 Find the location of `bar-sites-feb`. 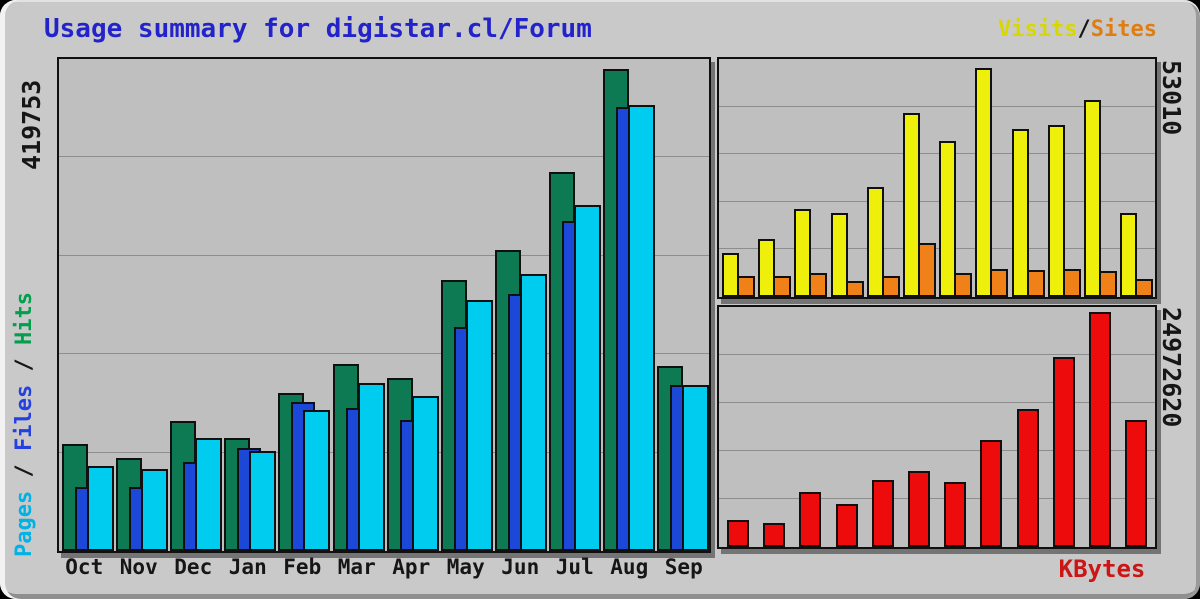

bar-sites-feb is located at coordinates (890, 286).